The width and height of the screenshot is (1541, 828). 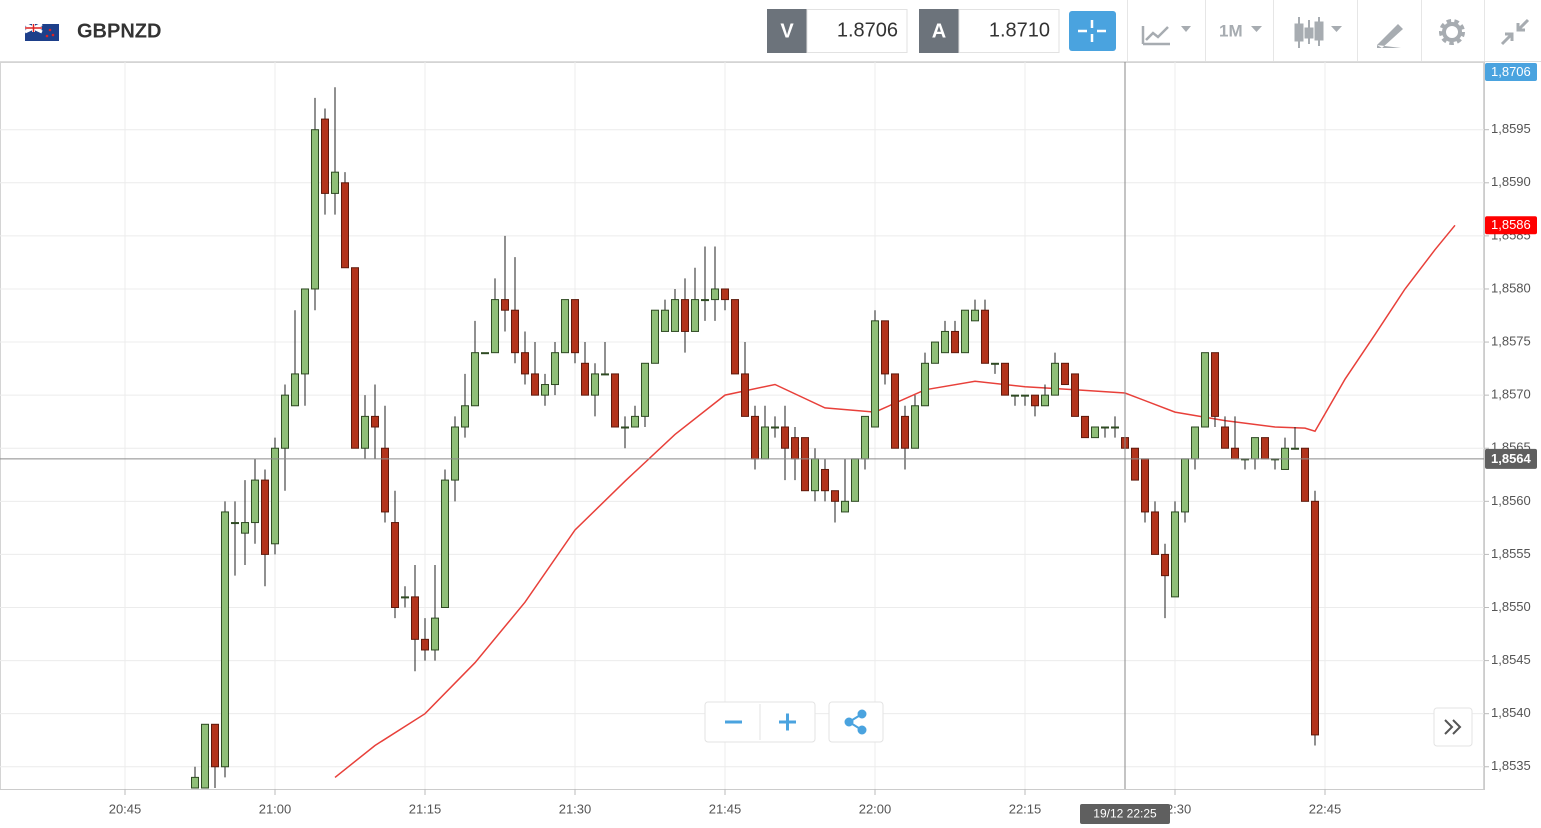 I want to click on chart-type-button, so click(x=1166, y=36).